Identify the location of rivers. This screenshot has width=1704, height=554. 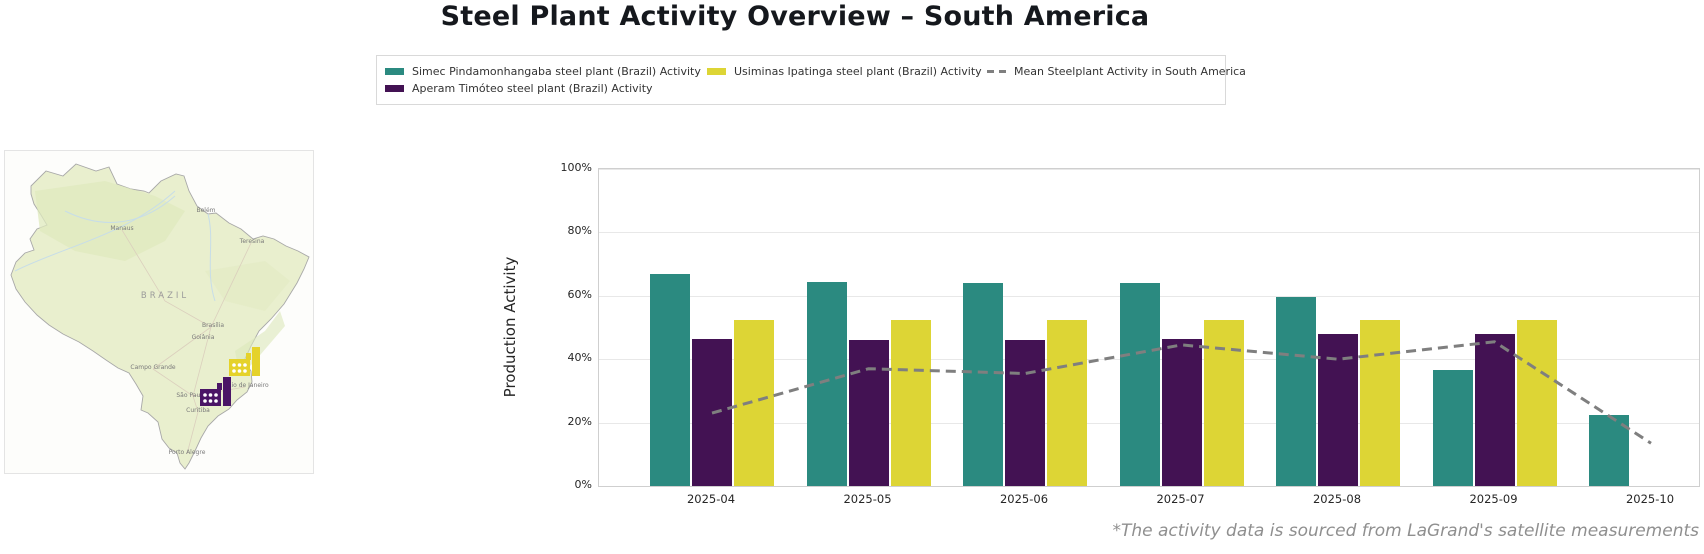
(115, 246).